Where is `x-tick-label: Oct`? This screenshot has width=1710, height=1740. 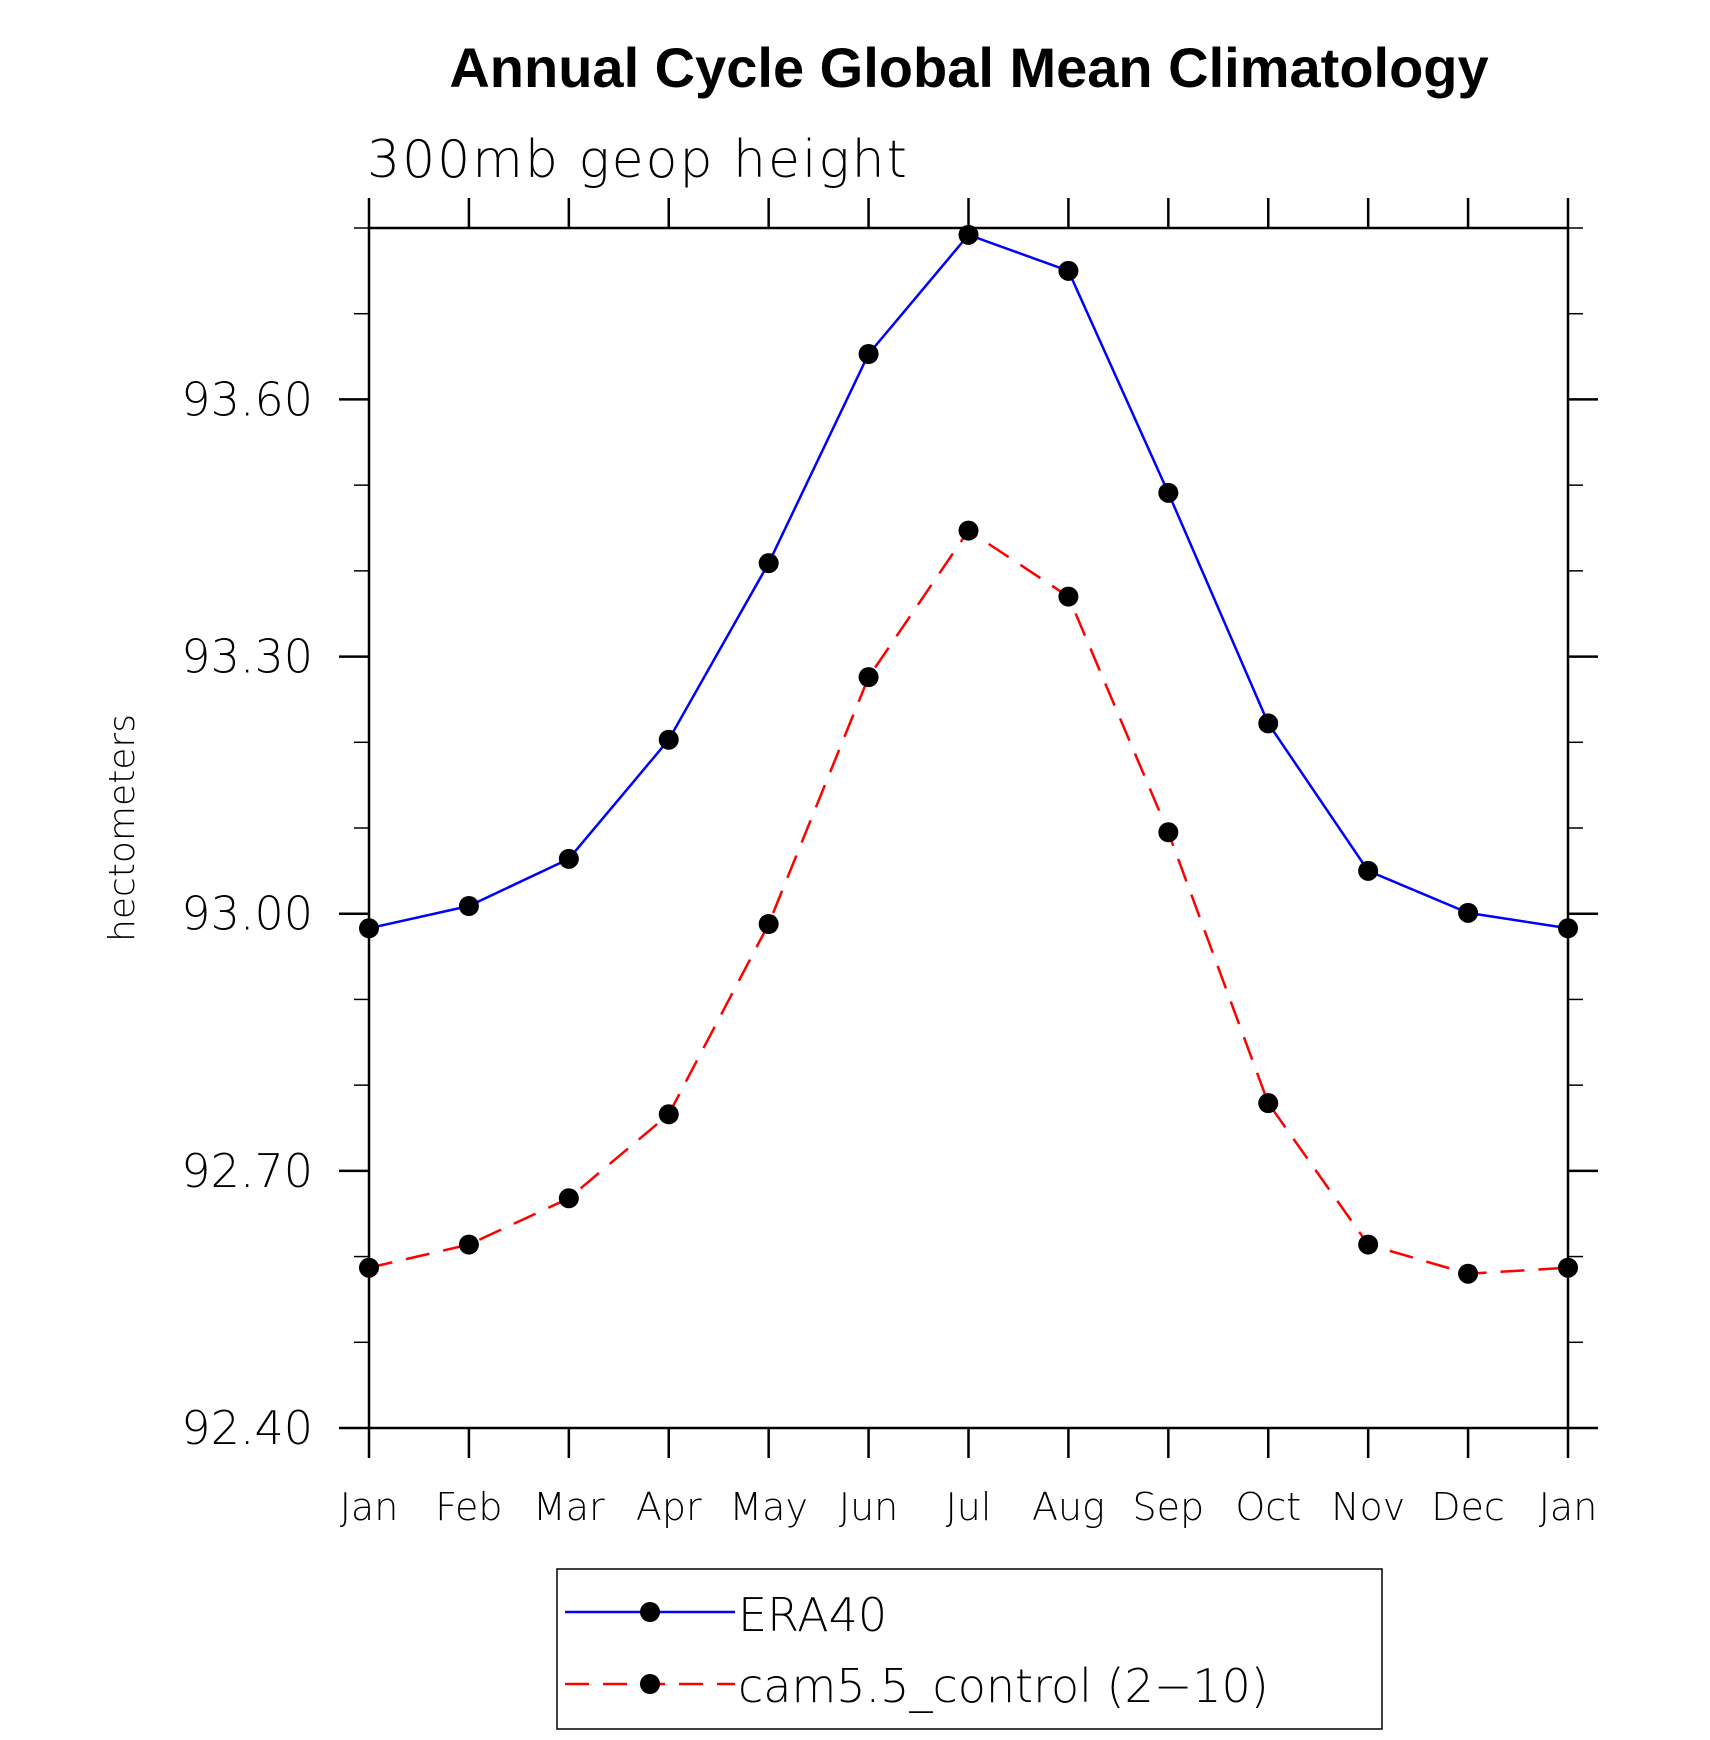
x-tick-label: Oct is located at coordinates (1268, 1507).